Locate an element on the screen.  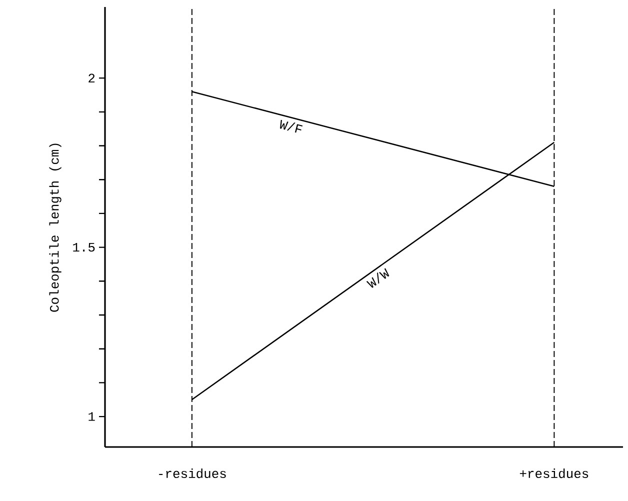
y-tick-label: 2 is located at coordinates (91, 78).